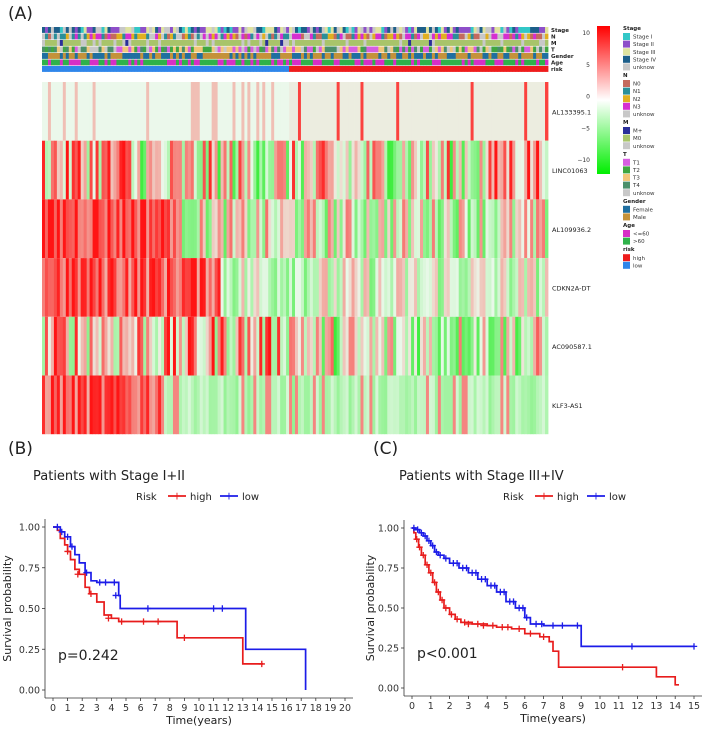  What do you see at coordinates (468, 706) in the screenshot?
I see `x-tick-label: 3` at bounding box center [468, 706].